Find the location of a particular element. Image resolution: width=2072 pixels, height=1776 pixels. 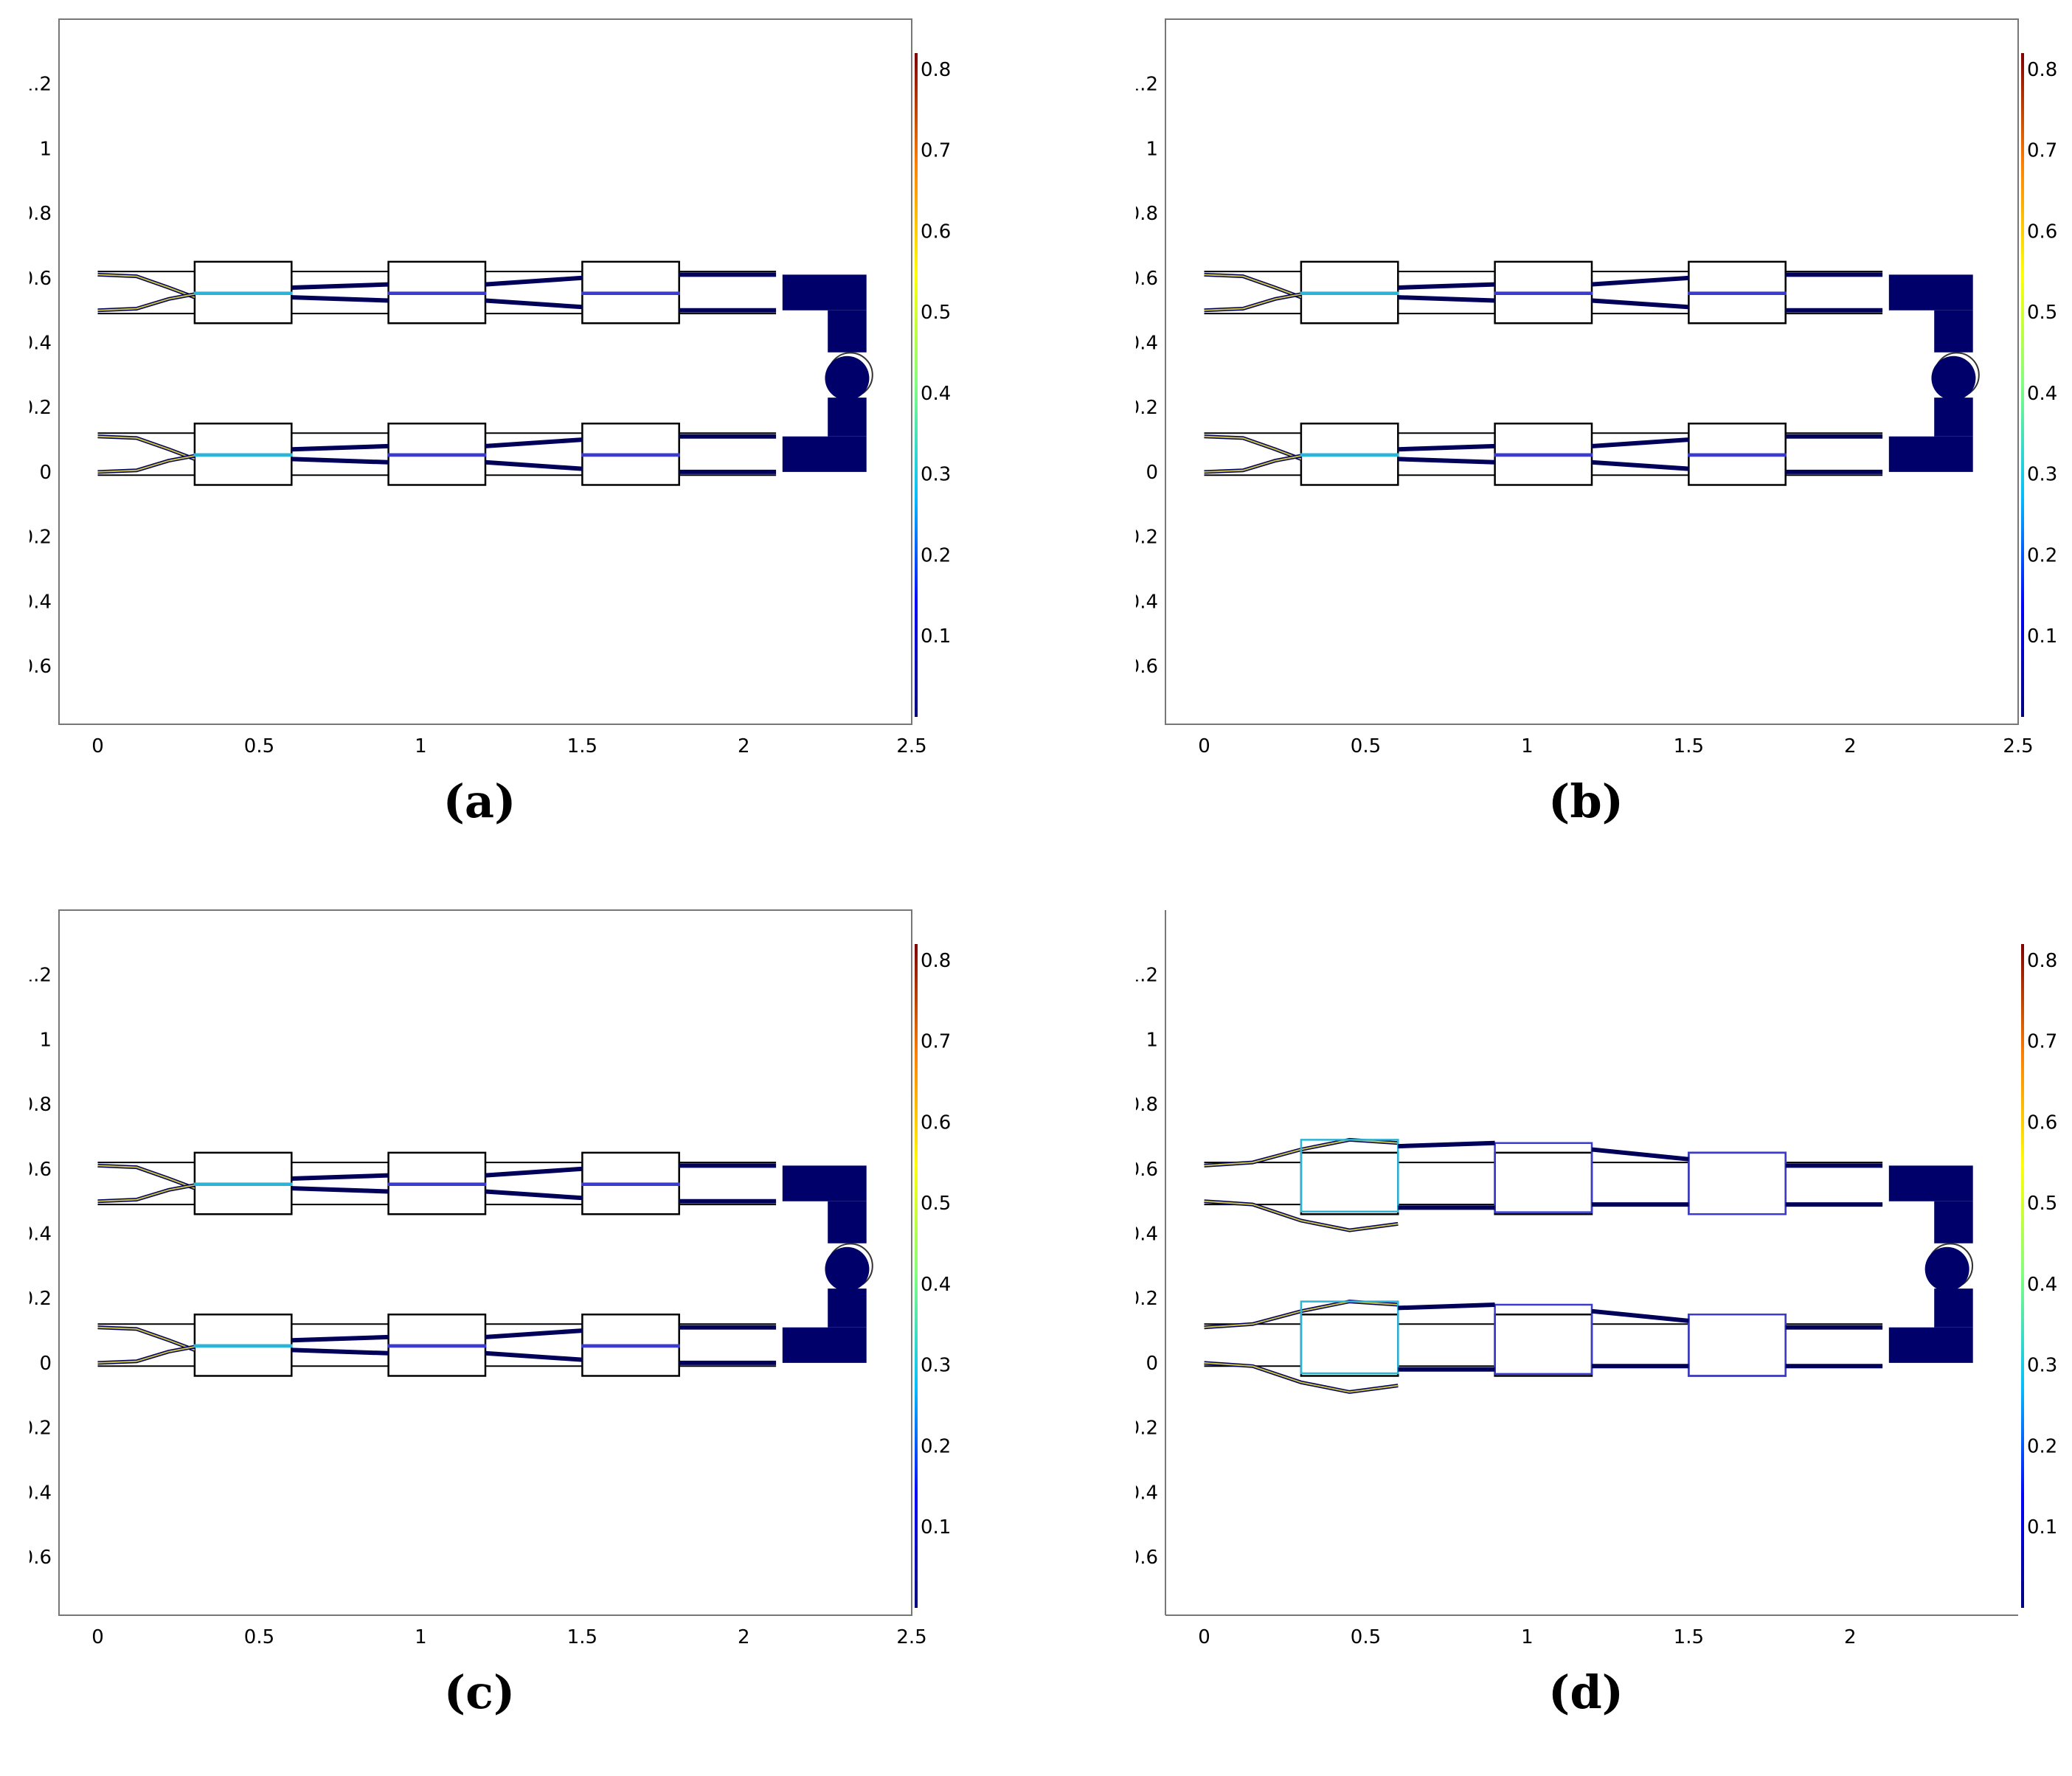

y-tick-label: 0.2 is located at coordinates (41, 408).